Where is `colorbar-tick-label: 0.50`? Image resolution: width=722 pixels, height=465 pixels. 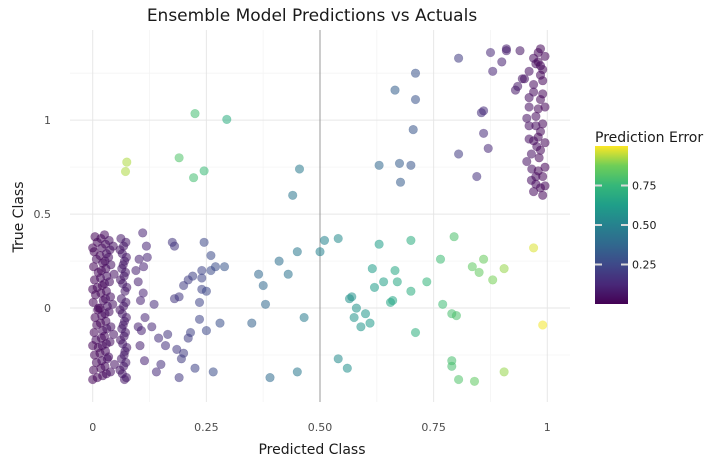 colorbar-tick-label: 0.50 is located at coordinates (644, 225).